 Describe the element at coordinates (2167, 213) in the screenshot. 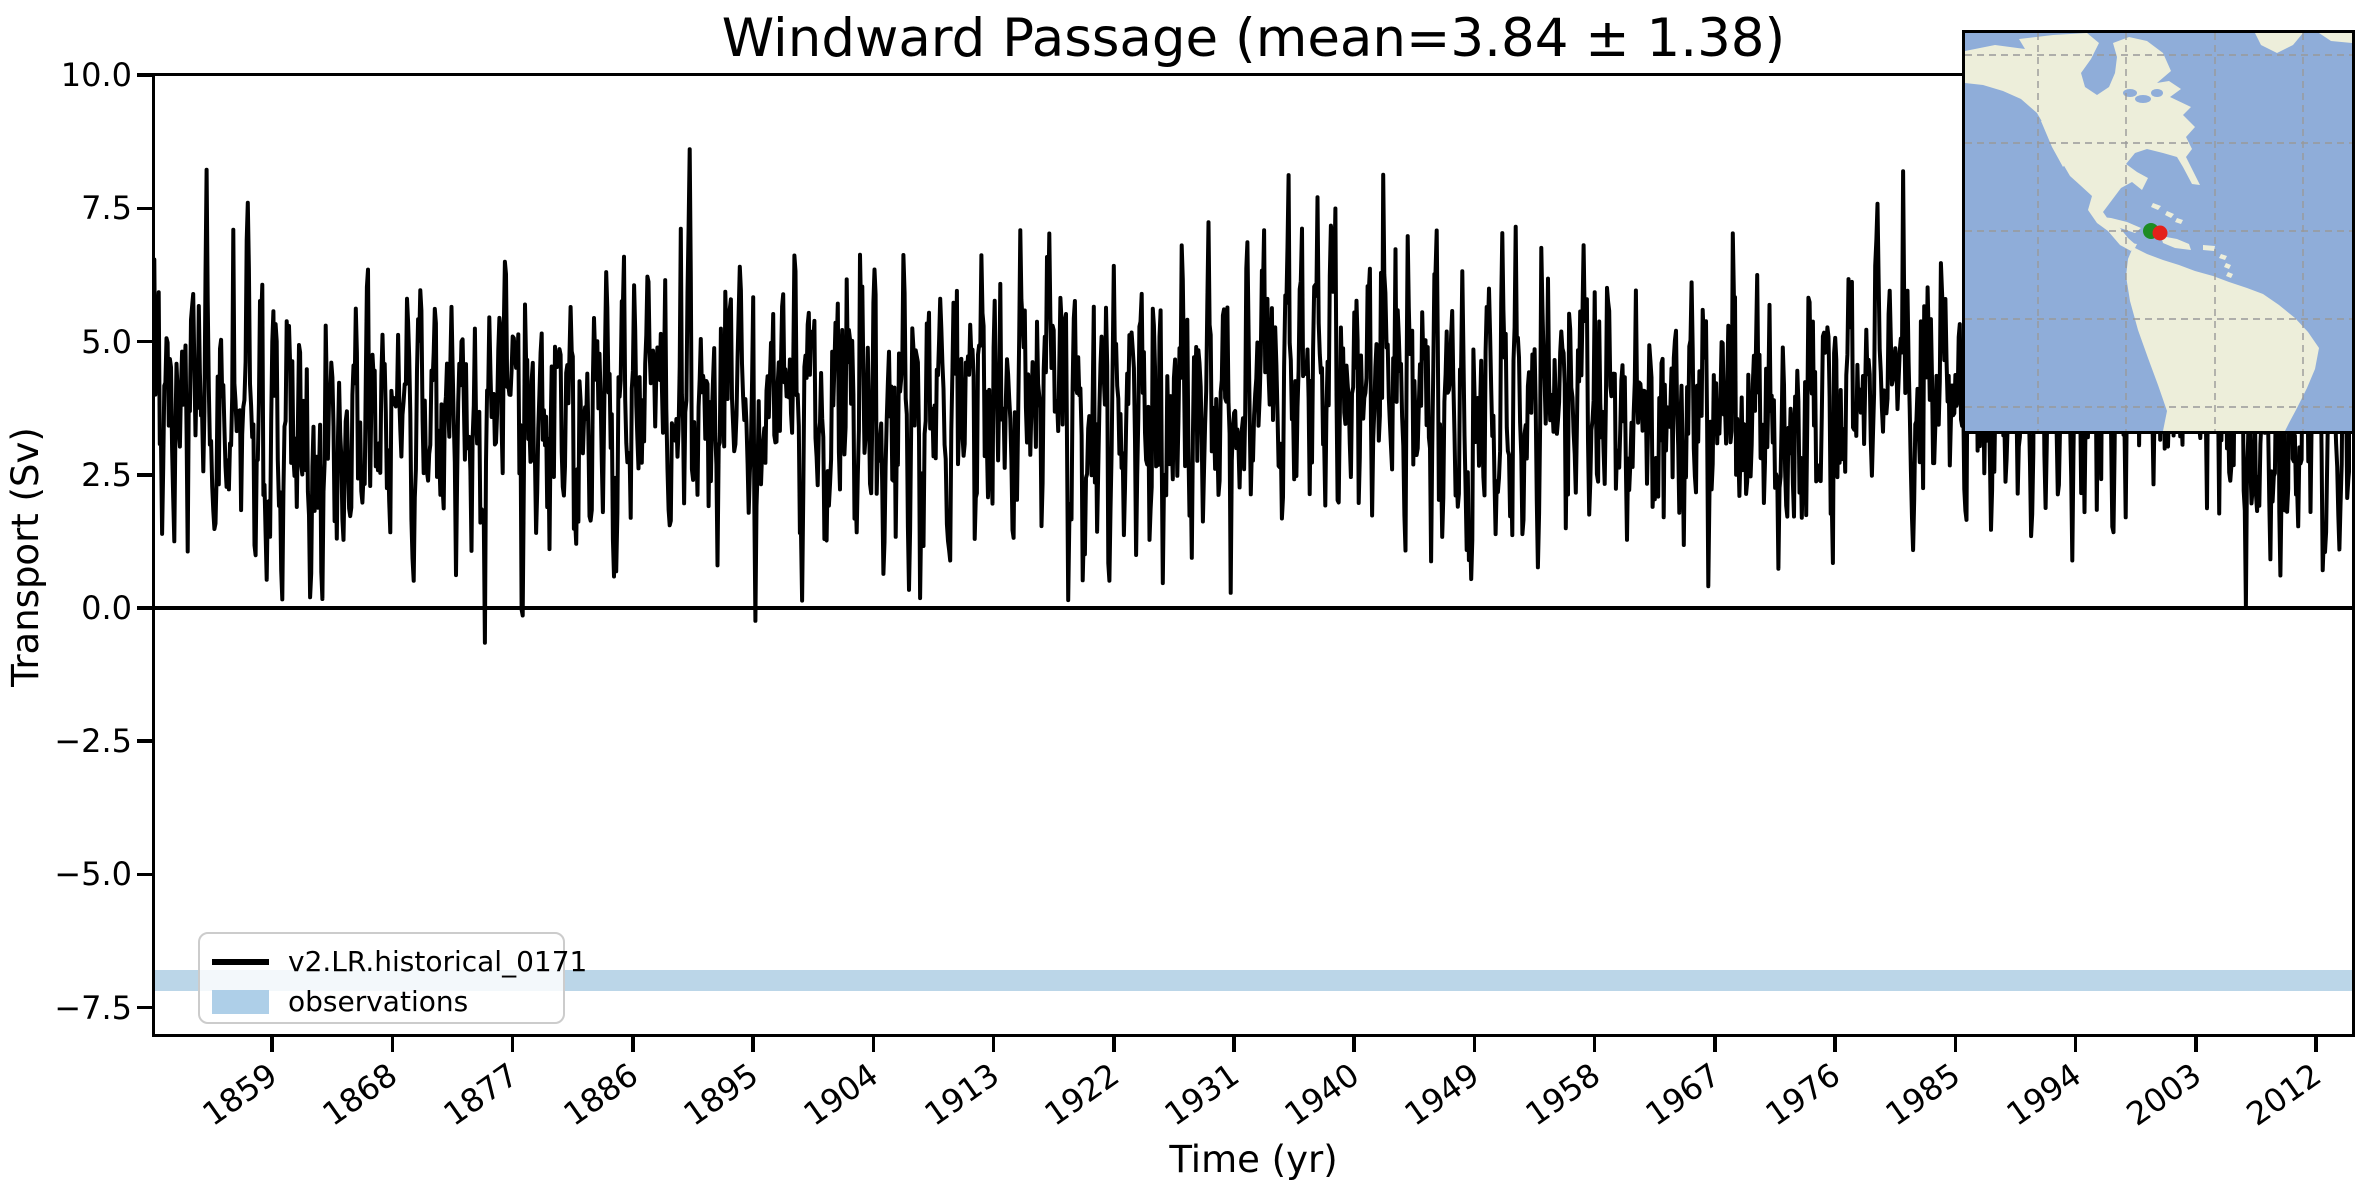

I see `map-islands-bahamas` at that location.